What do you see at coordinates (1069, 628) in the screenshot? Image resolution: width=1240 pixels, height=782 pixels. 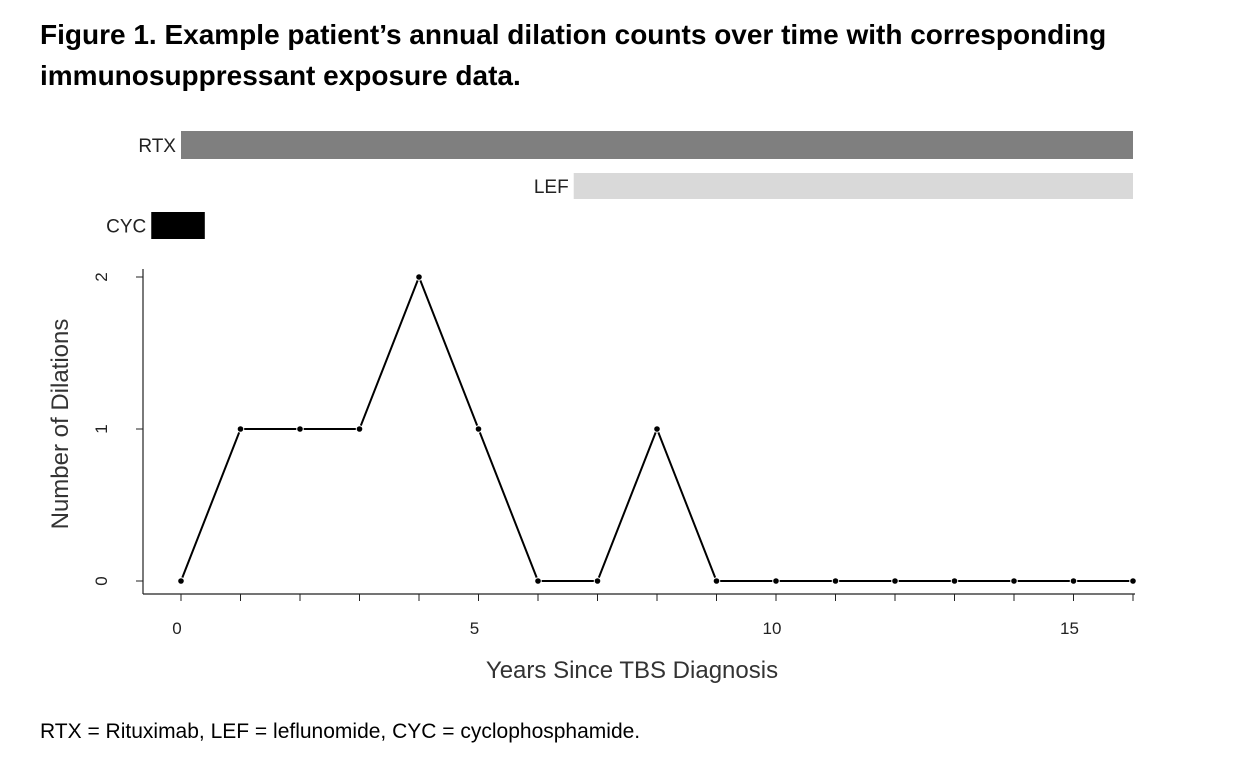 I see `x-tick-label: 15` at bounding box center [1069, 628].